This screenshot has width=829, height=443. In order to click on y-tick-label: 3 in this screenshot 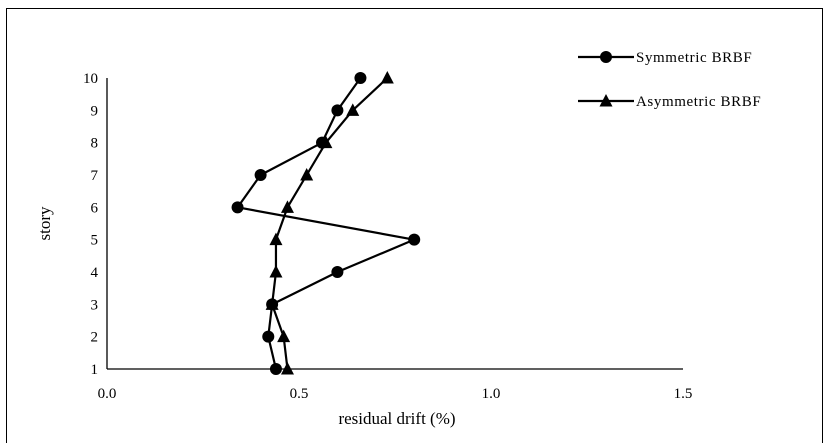, I will do `click(95, 305)`.